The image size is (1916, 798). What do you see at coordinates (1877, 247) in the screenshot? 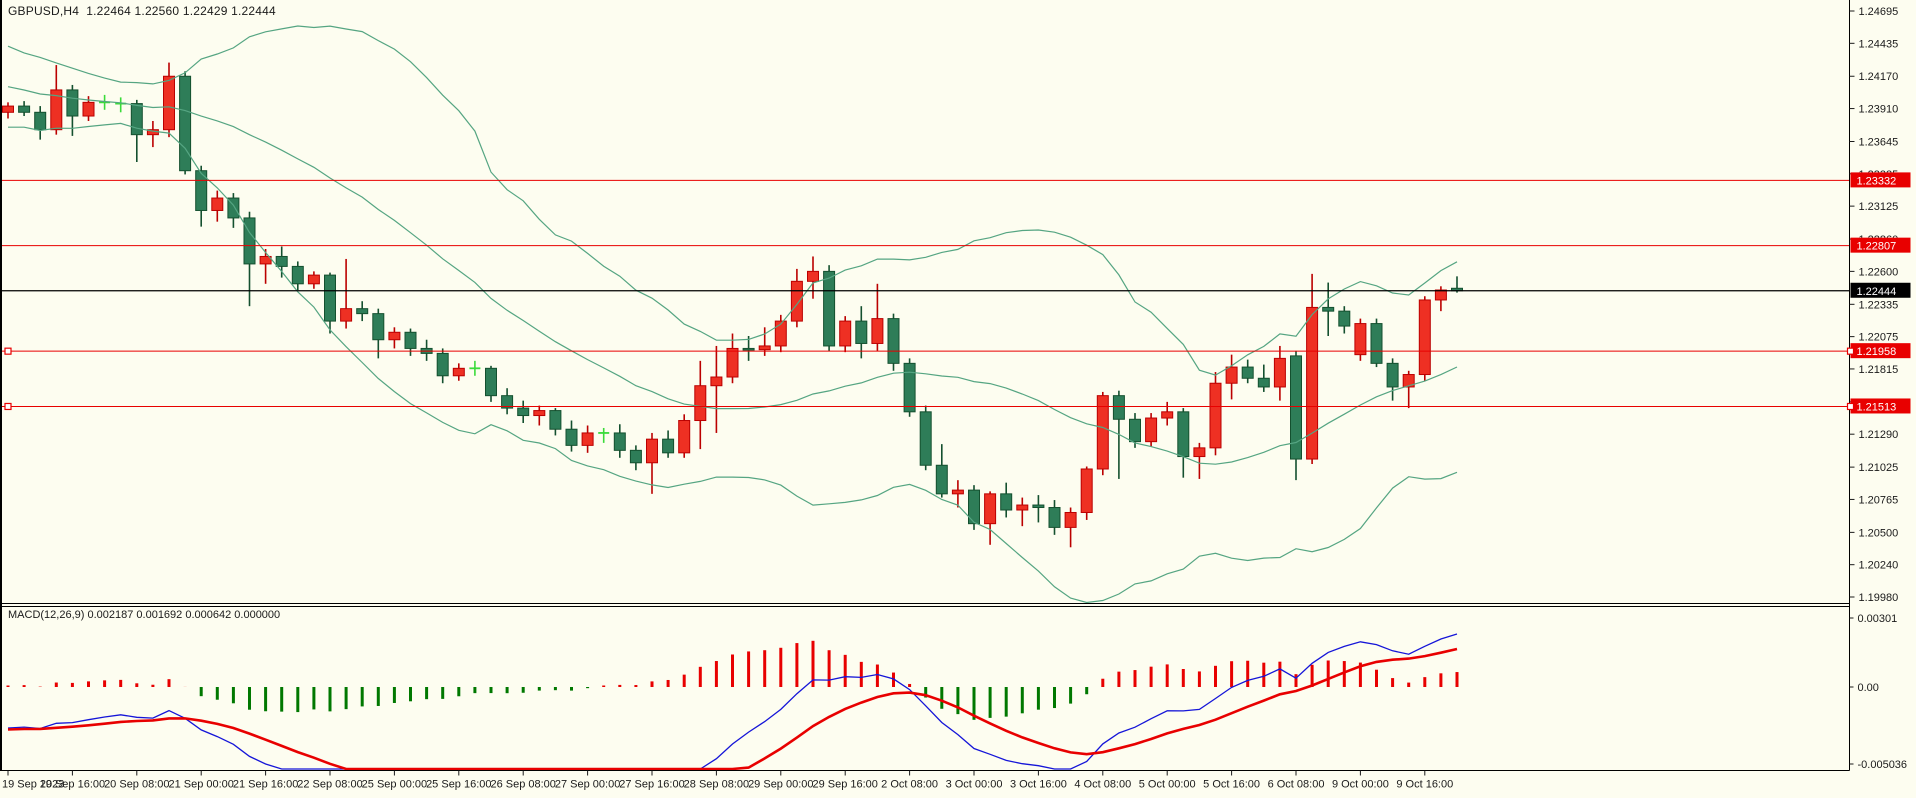
I see `price-plate-label: 1.22807` at bounding box center [1877, 247].